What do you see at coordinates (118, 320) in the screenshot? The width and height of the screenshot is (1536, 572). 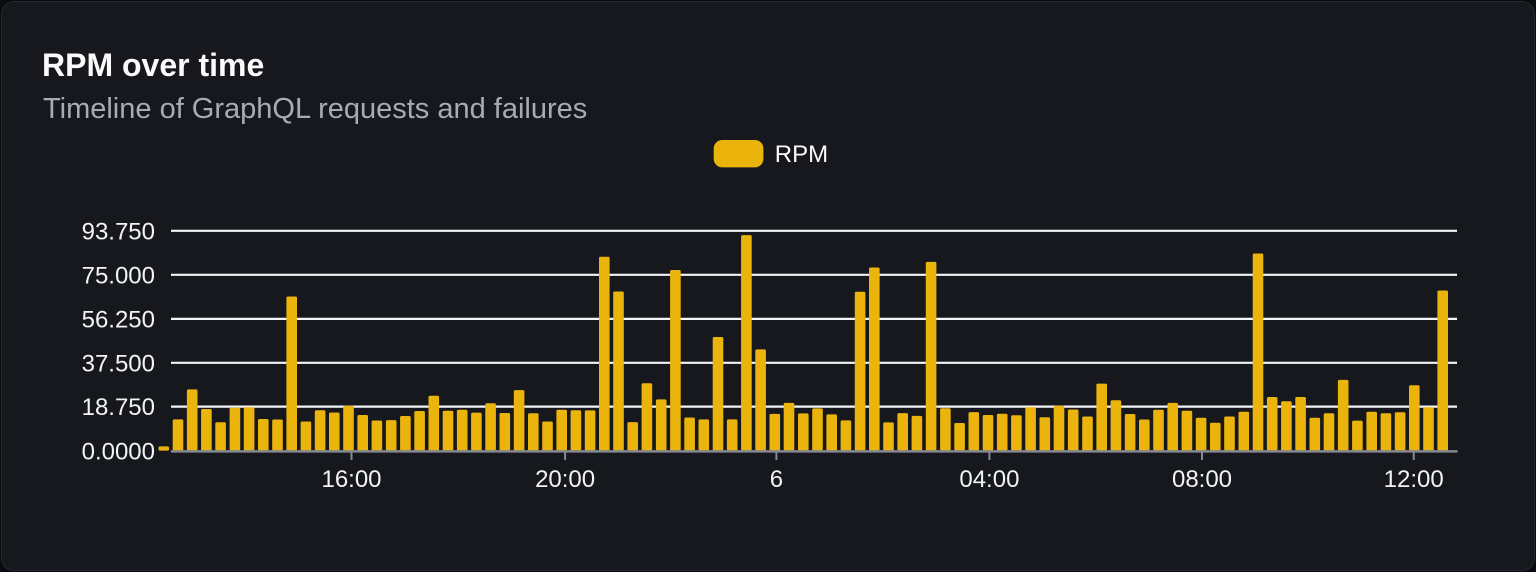 I see `svg-text: 56.250` at bounding box center [118, 320].